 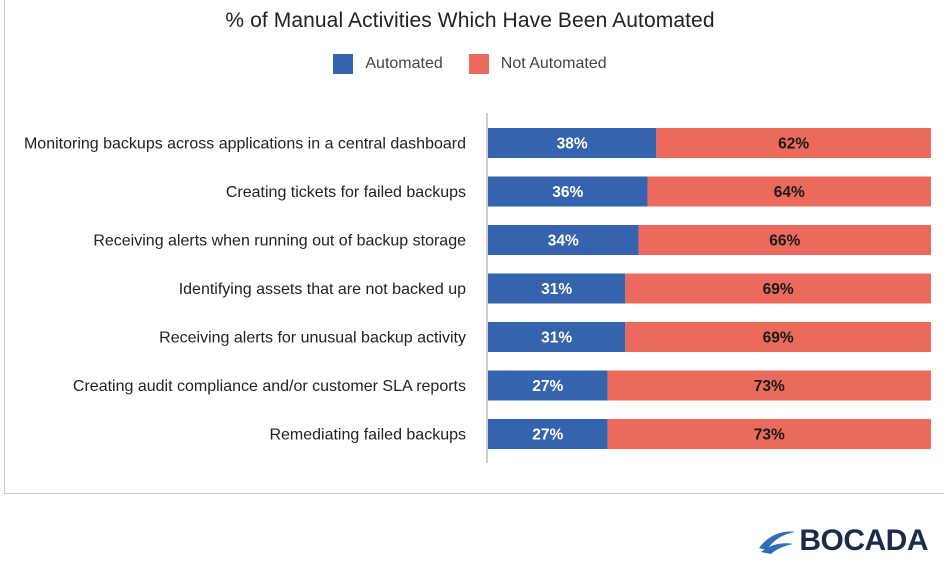 I want to click on data-label-automated: 38%, so click(x=572, y=144).